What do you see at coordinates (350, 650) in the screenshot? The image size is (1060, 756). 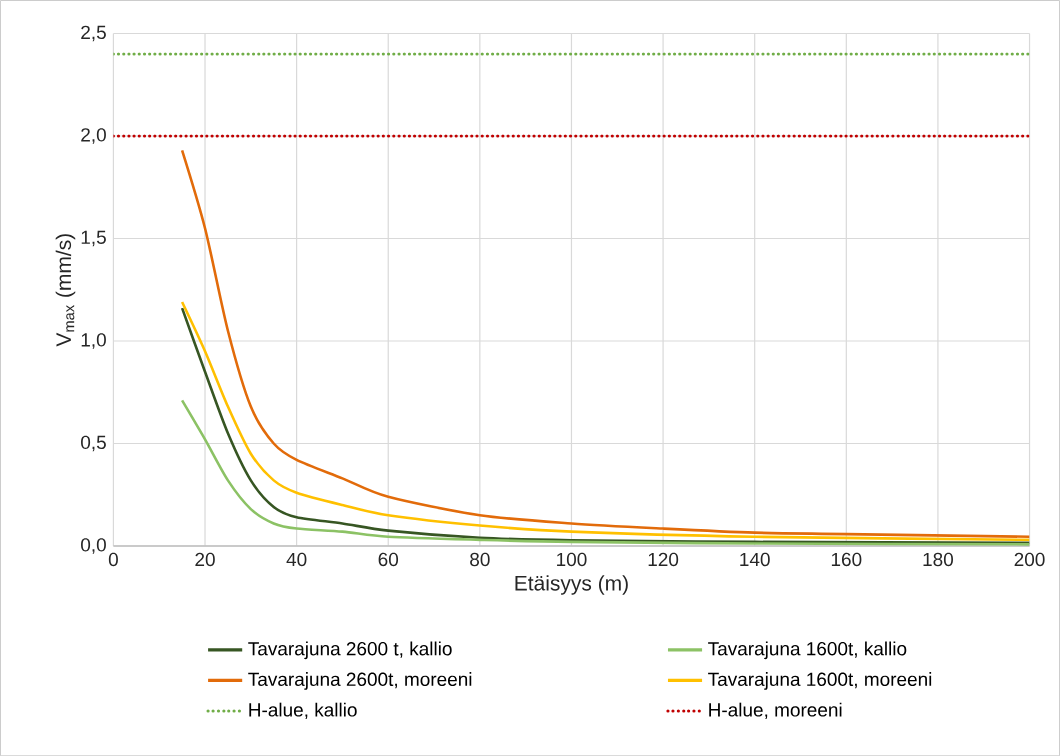 I see `legend-label: Tavarajuna 2600 t, kallio` at bounding box center [350, 650].